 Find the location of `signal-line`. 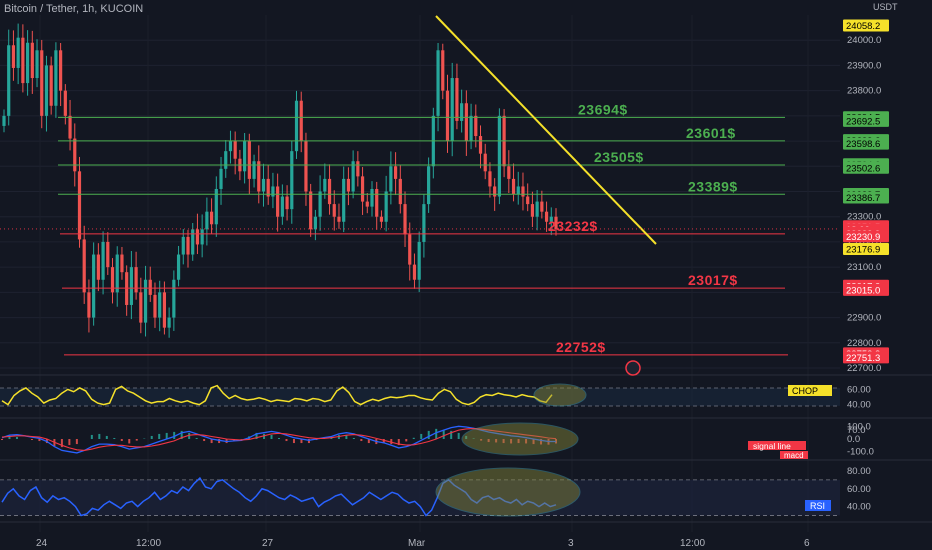

signal-line is located at coordinates (279, 439).